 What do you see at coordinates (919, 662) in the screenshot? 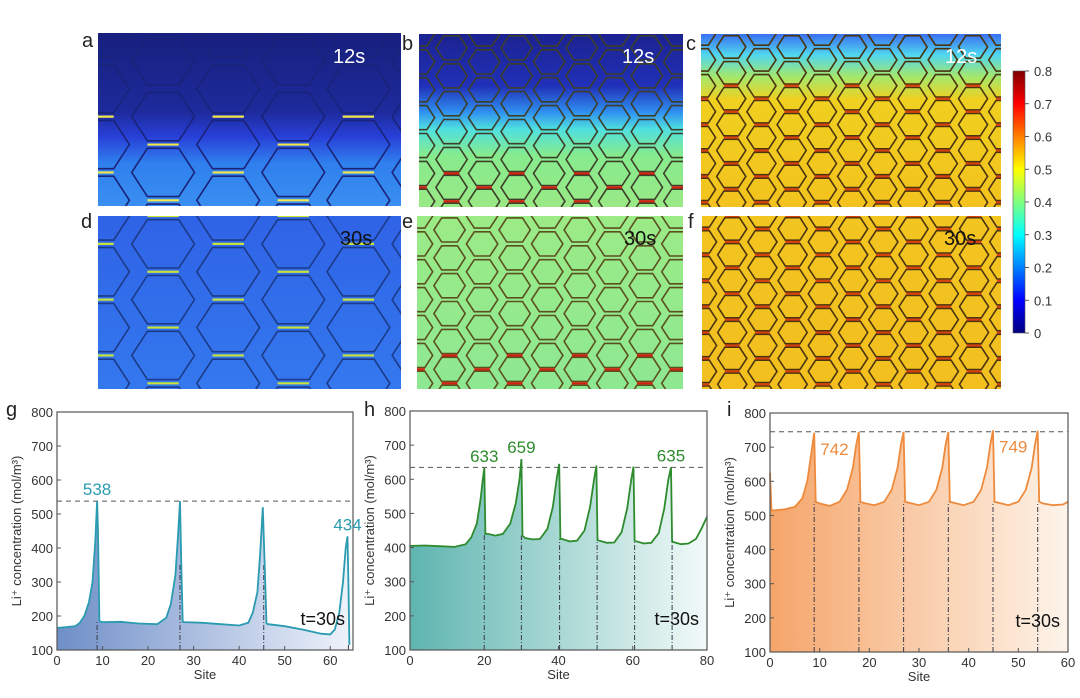
I see `x-tick-label: 30` at bounding box center [919, 662].